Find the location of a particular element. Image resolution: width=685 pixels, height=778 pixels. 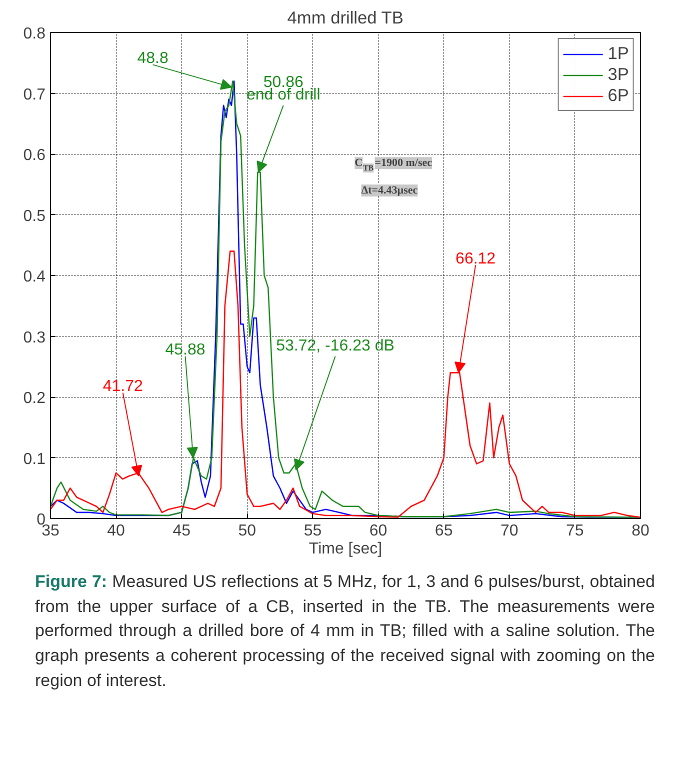

y-tick-label: 0.5 is located at coordinates (34, 216).